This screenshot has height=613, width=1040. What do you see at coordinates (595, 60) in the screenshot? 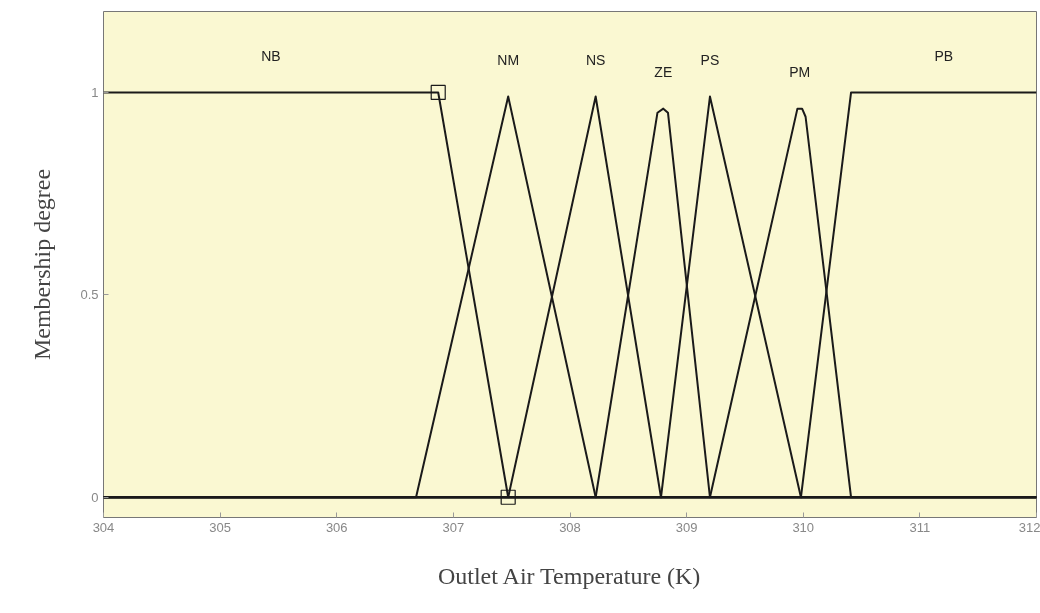
I see `text: NS` at bounding box center [595, 60].